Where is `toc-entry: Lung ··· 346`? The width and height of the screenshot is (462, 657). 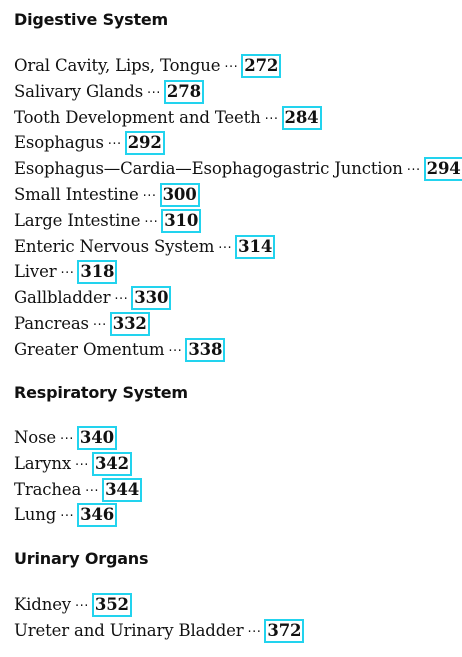
toc-entry: Lung ··· 346 is located at coordinates (78, 515).